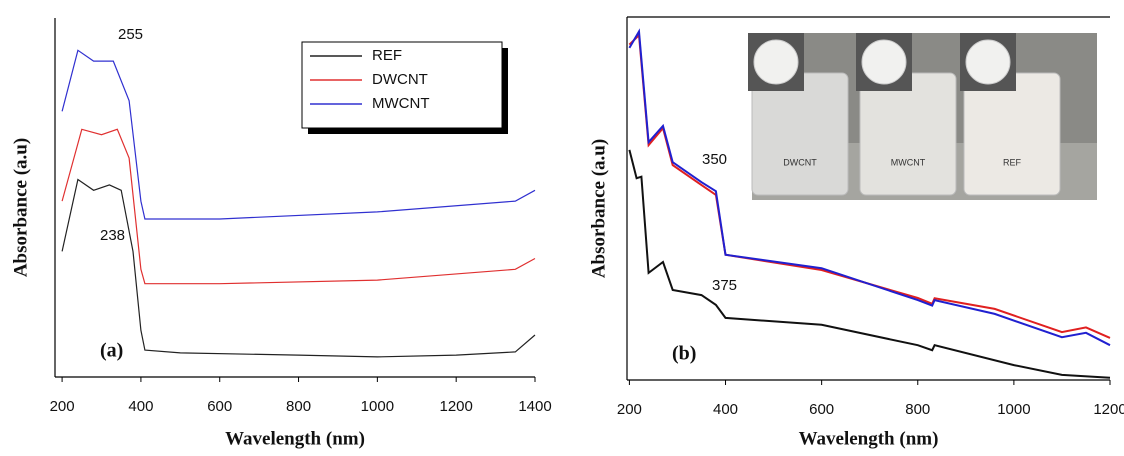  What do you see at coordinates (684, 354) in the screenshot?
I see `panel-tag: (b)` at bounding box center [684, 354].